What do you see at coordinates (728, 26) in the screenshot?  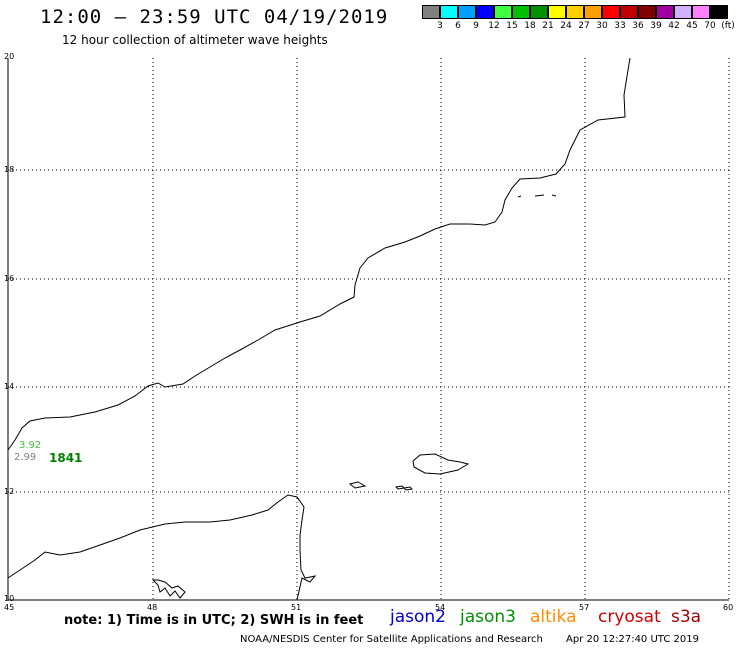 I see `legend-label: (ft)` at bounding box center [728, 26].